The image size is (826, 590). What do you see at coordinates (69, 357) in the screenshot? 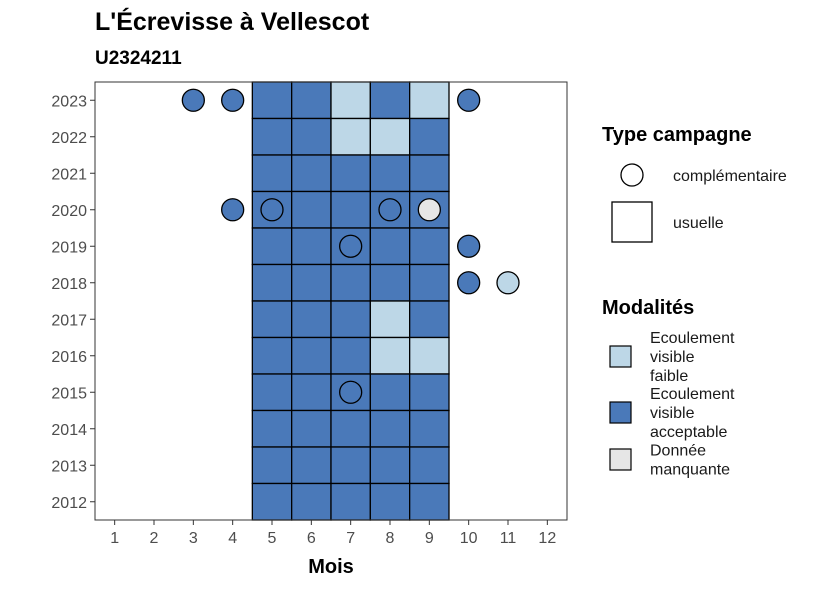
I see `y-tick-label-2016: 2016` at bounding box center [69, 357].